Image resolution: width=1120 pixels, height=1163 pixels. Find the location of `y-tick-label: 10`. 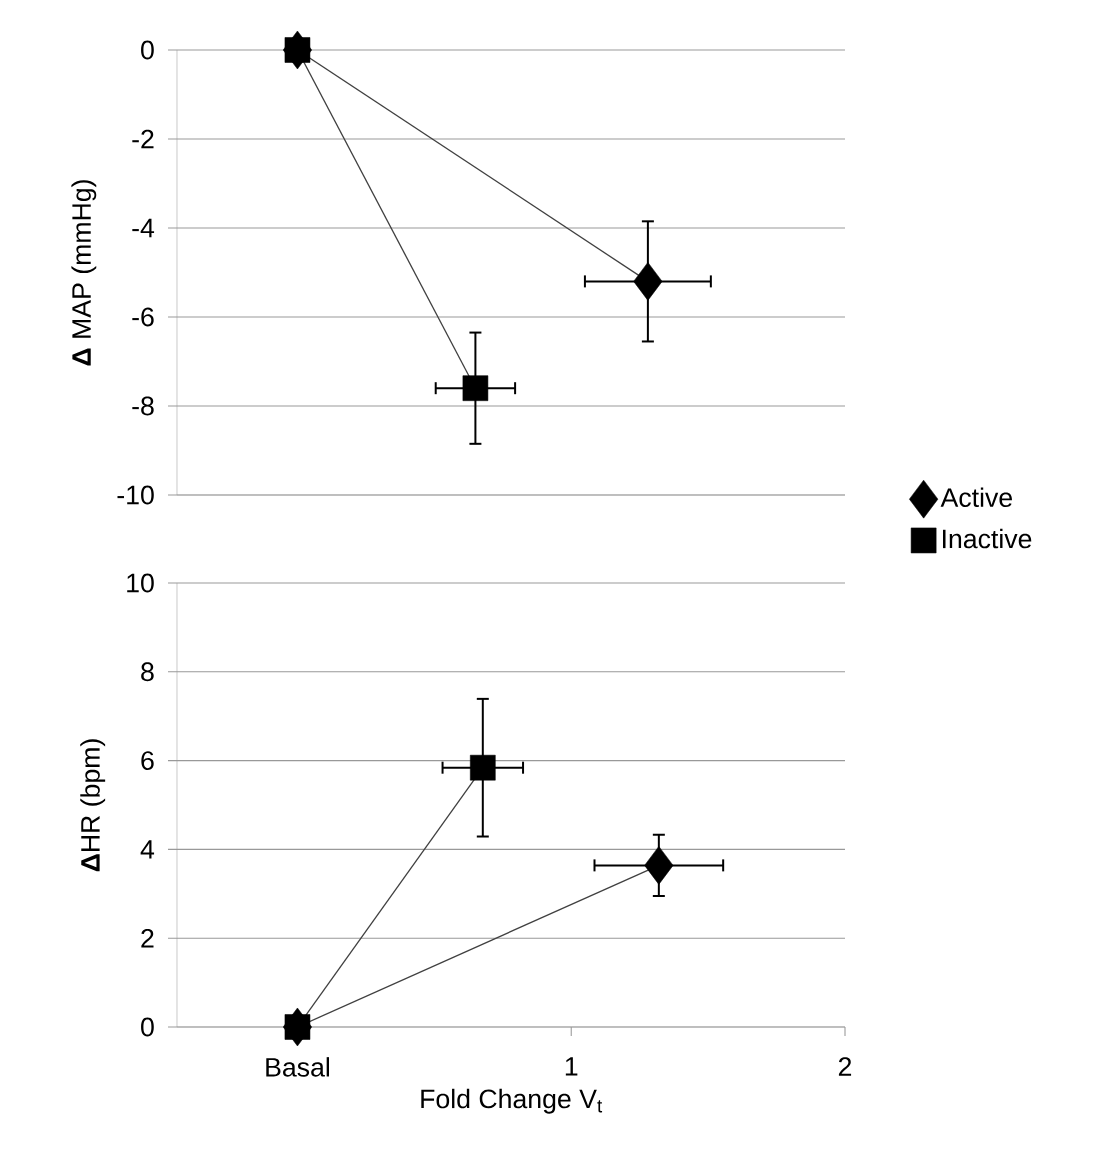

y-tick-label: 10 is located at coordinates (140, 583).